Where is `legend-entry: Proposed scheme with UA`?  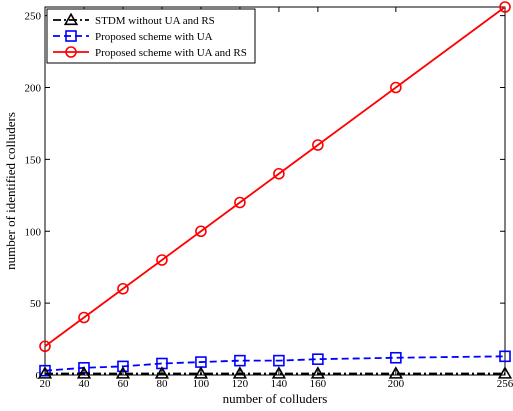 legend-entry: Proposed scheme with UA is located at coordinates (133, 36).